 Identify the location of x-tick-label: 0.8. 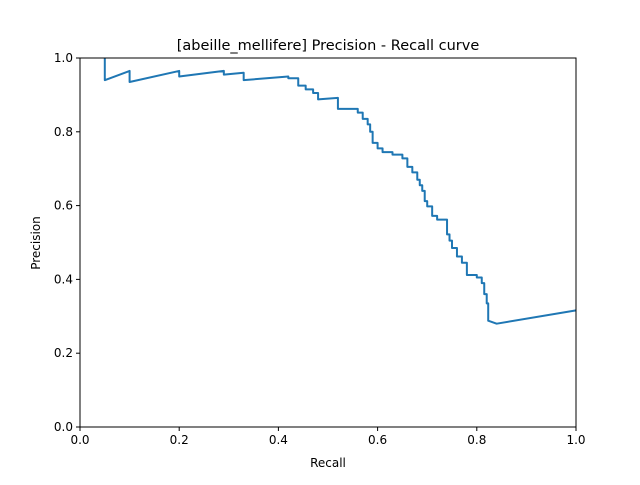
(476, 440).